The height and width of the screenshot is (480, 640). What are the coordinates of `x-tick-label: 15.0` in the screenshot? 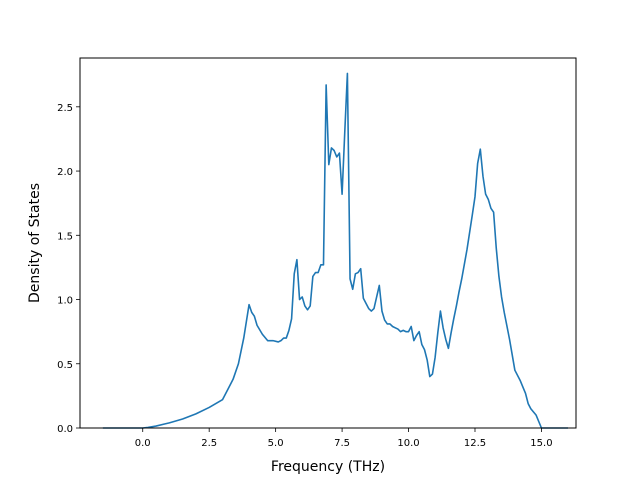 It's located at (541, 443).